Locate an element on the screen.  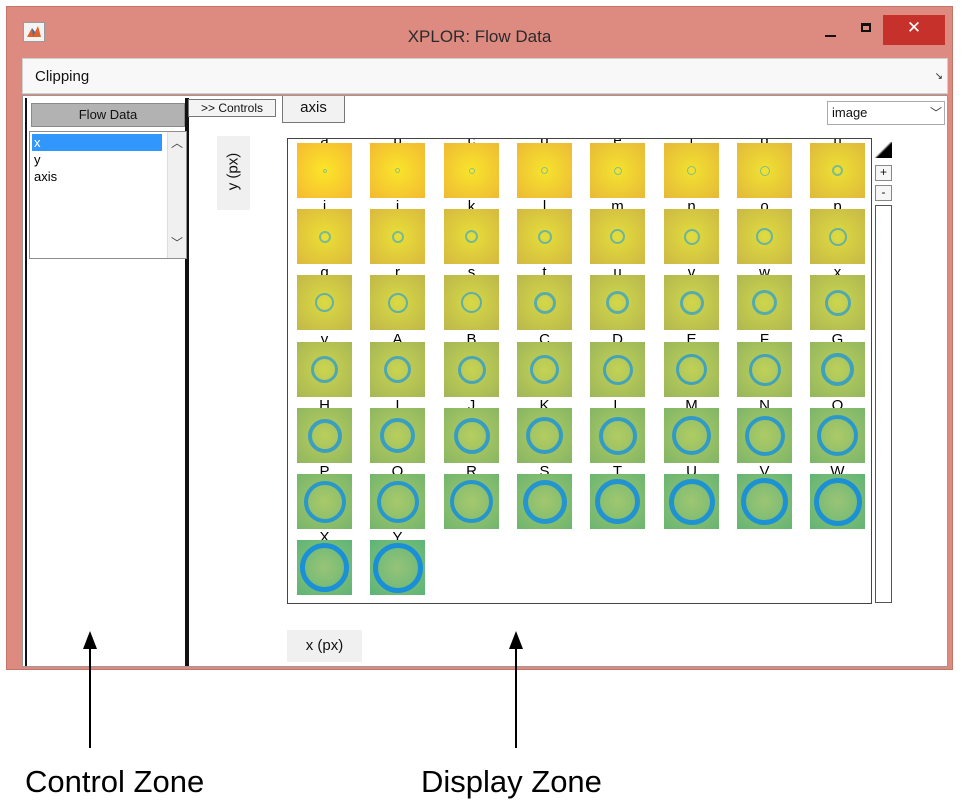
list-item-x: x is located at coordinates (97, 142).